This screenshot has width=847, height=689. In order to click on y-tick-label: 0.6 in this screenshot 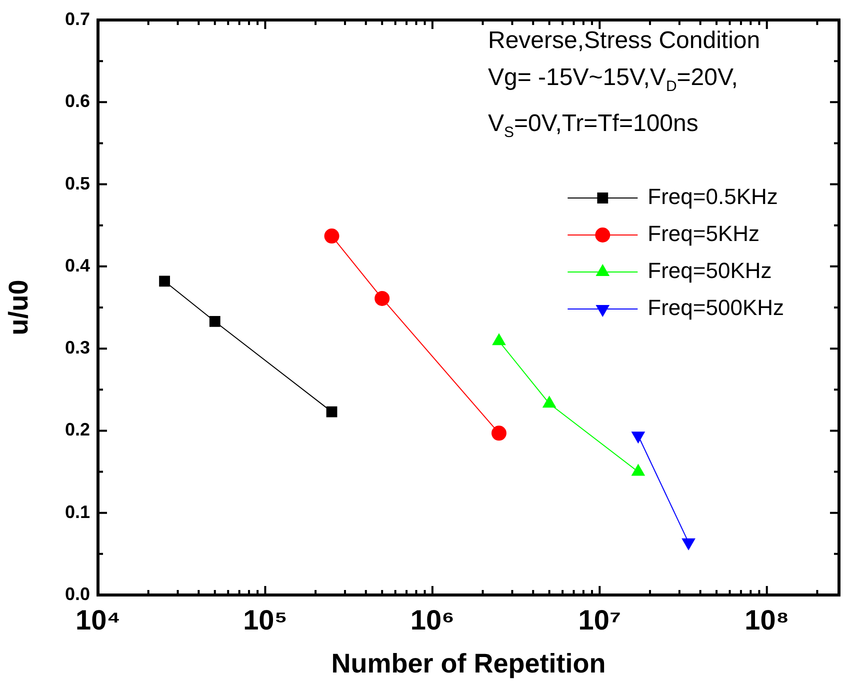, I will do `click(77, 101)`.